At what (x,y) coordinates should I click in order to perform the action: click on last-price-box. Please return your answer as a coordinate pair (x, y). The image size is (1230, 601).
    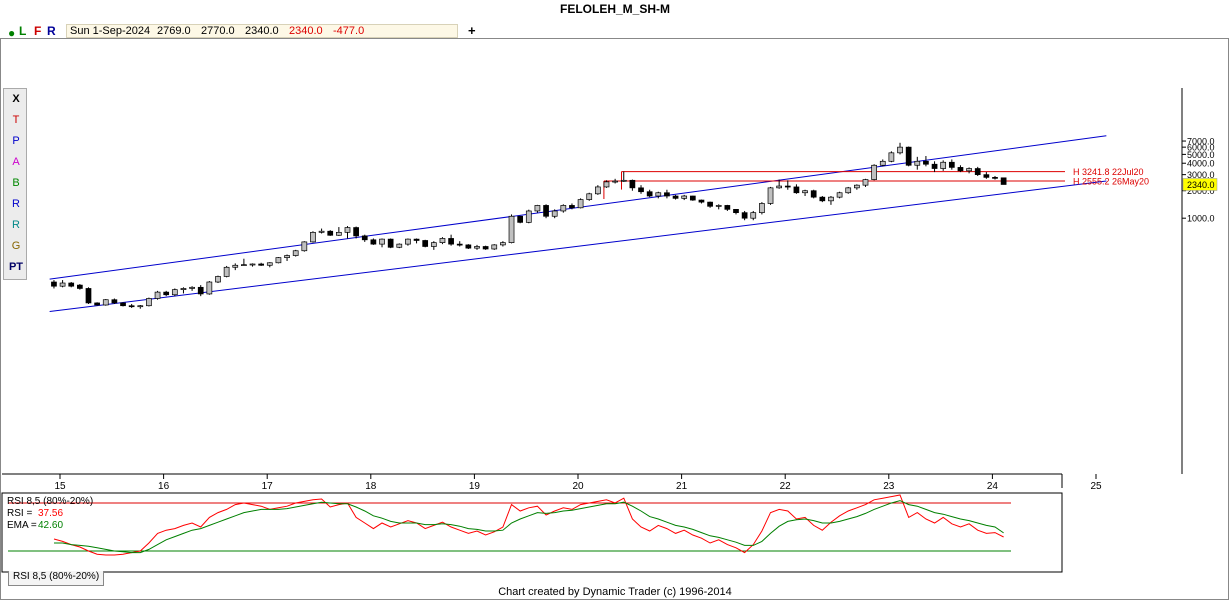
    Looking at the image, I should click on (1200, 184).